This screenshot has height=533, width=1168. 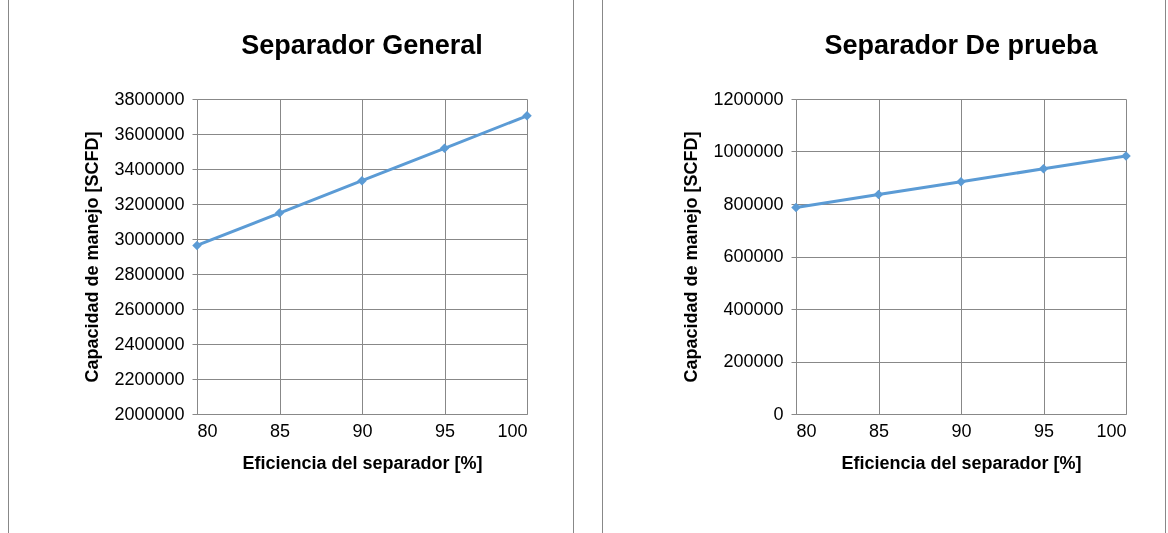 What do you see at coordinates (149, 343) in the screenshot?
I see `y-tick-label: 2400000` at bounding box center [149, 343].